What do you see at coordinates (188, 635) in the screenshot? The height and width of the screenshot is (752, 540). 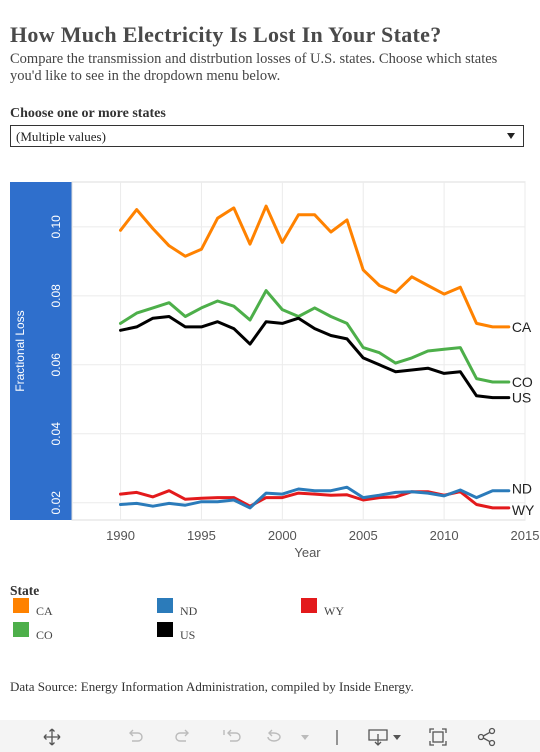 I see `legend-label-us: US` at bounding box center [188, 635].